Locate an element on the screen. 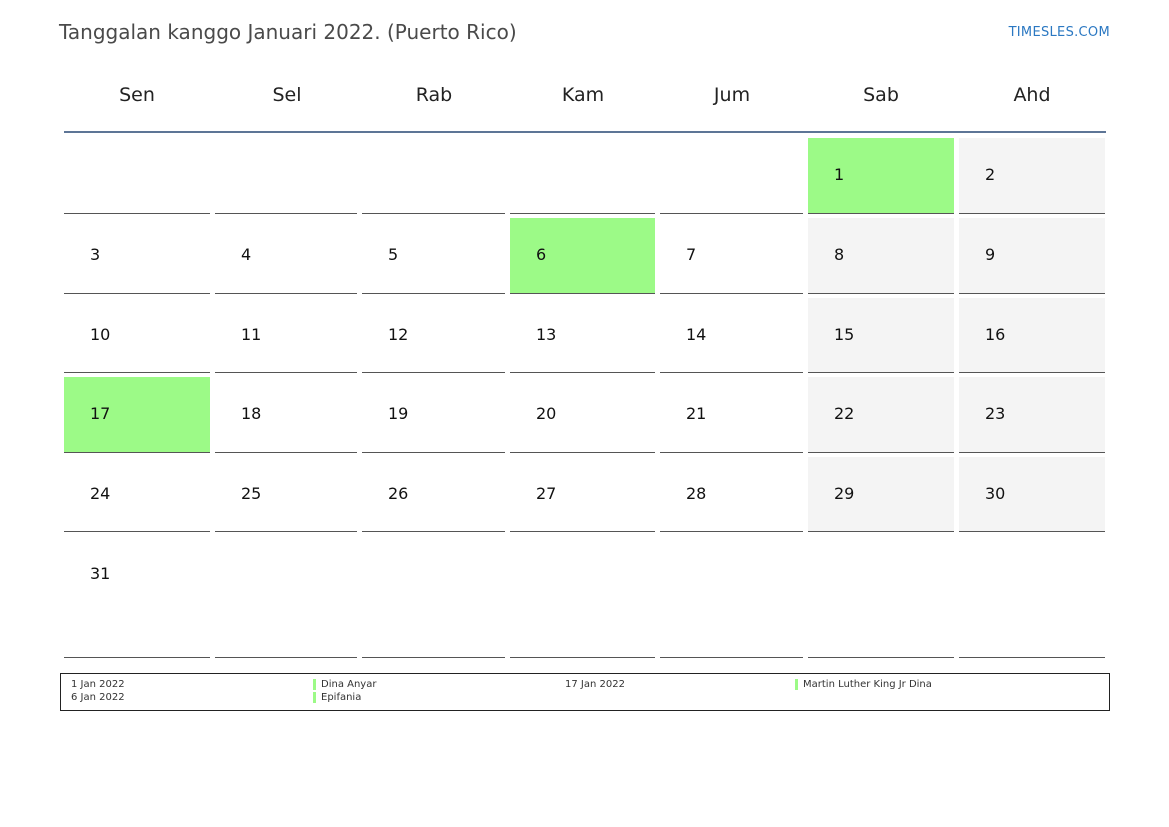  day-number: 26 is located at coordinates (398, 493).